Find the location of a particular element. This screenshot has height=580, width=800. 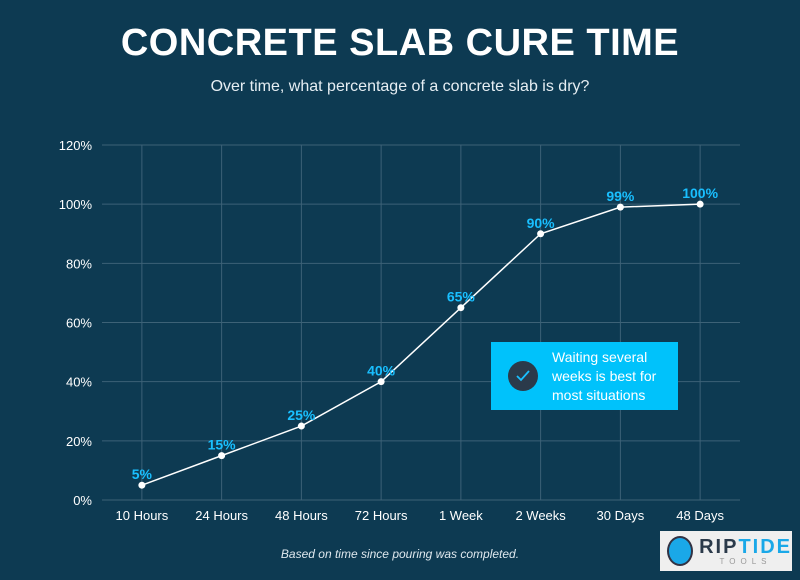

data-label: 90% is located at coordinates (541, 223).